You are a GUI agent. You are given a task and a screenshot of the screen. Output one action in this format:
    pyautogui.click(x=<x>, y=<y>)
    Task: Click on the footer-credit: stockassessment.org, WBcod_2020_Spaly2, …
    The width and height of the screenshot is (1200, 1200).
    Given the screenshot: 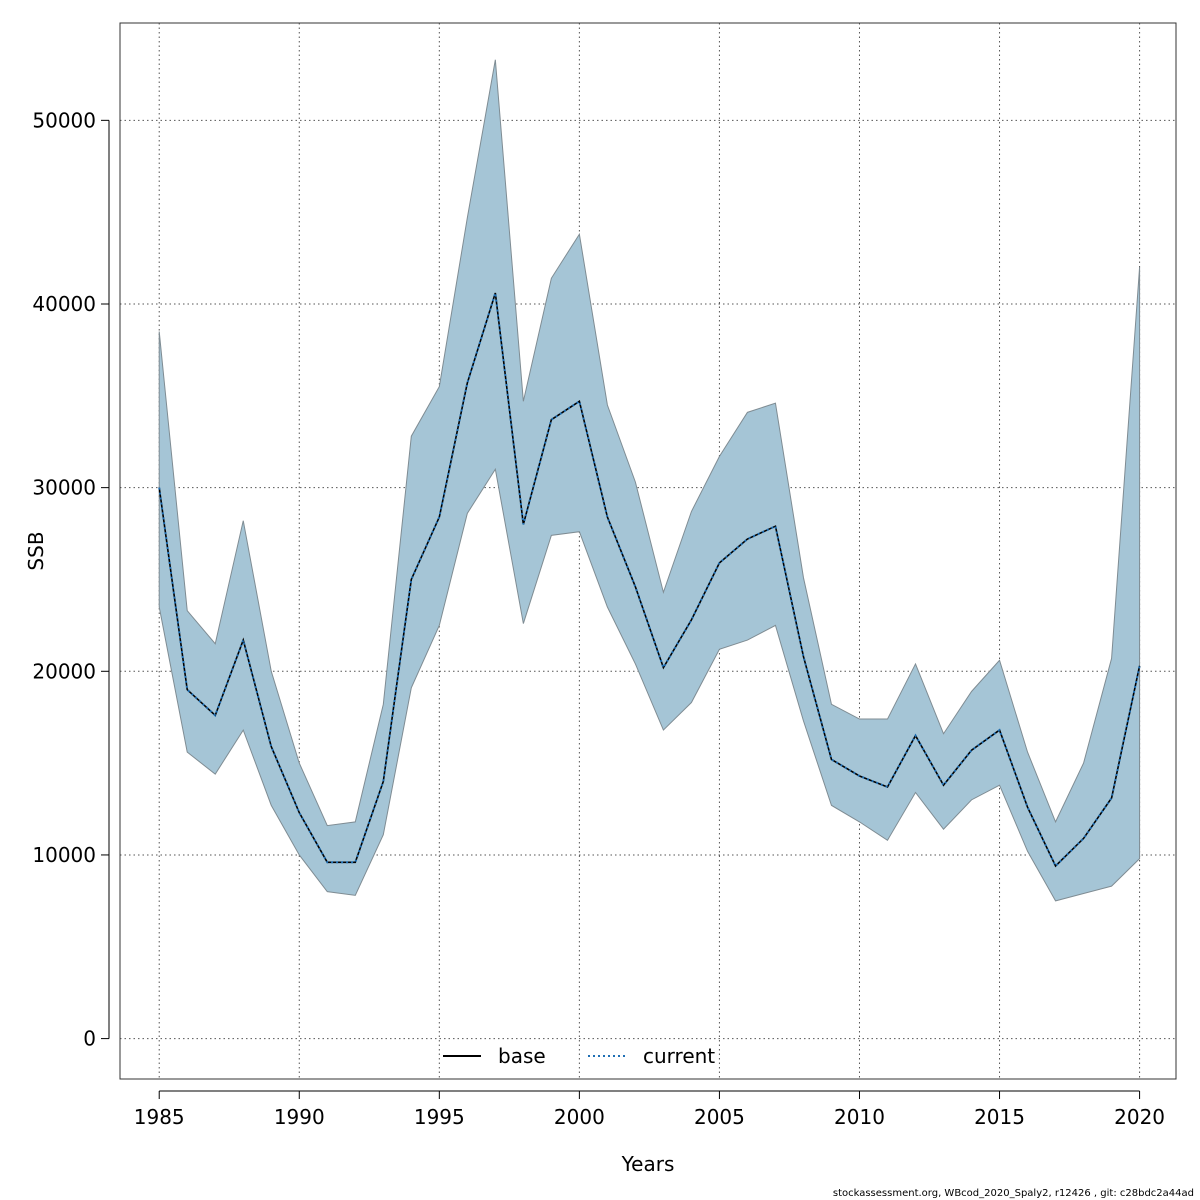 What is the action you would take?
    pyautogui.click(x=1013, y=1193)
    